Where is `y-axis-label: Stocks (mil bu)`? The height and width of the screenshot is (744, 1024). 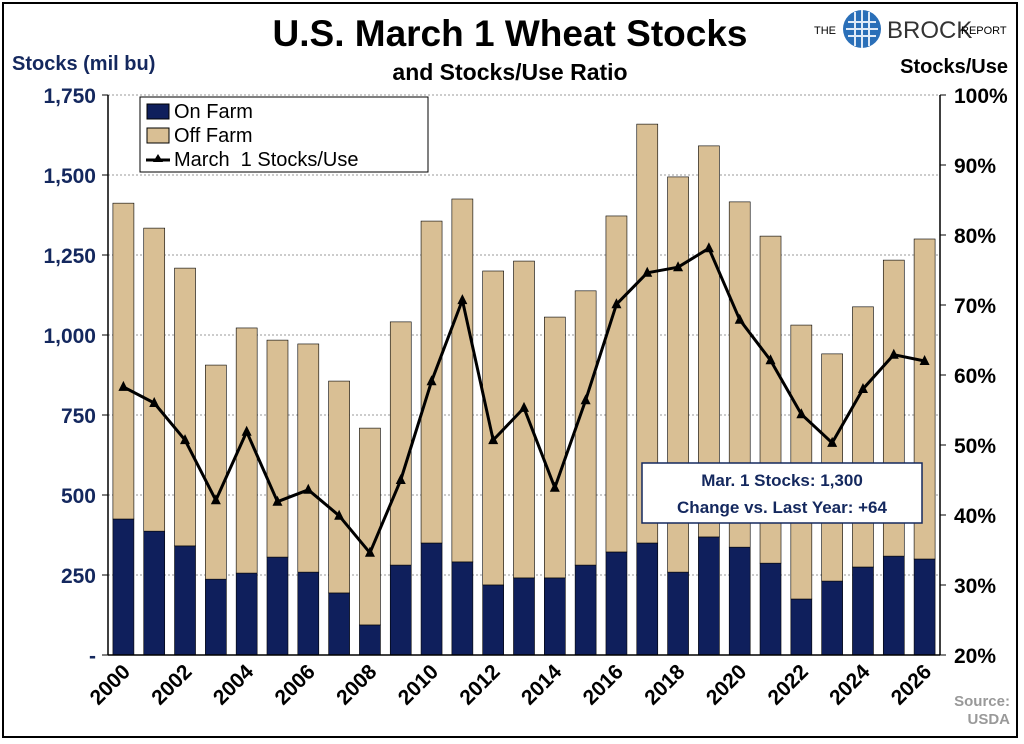 y-axis-label: Stocks (mil bu) is located at coordinates (83, 64).